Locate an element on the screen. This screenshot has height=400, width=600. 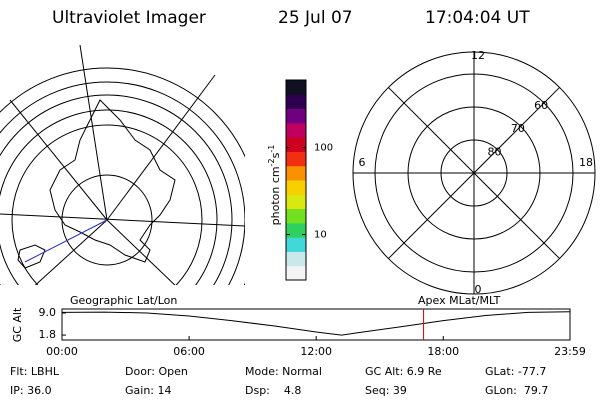
timeline-ylabel: GC Alt is located at coordinates (17, 324).